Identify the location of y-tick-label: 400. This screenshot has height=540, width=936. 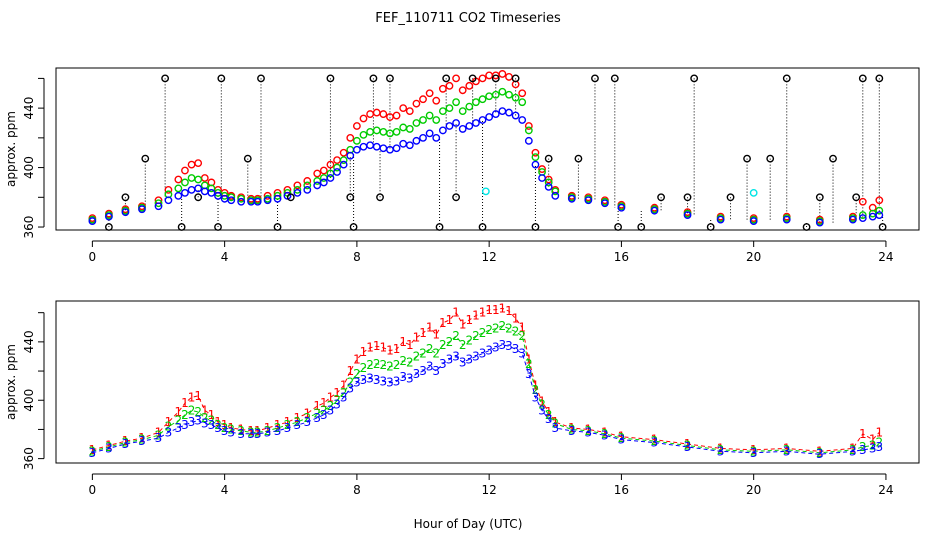
(29, 167).